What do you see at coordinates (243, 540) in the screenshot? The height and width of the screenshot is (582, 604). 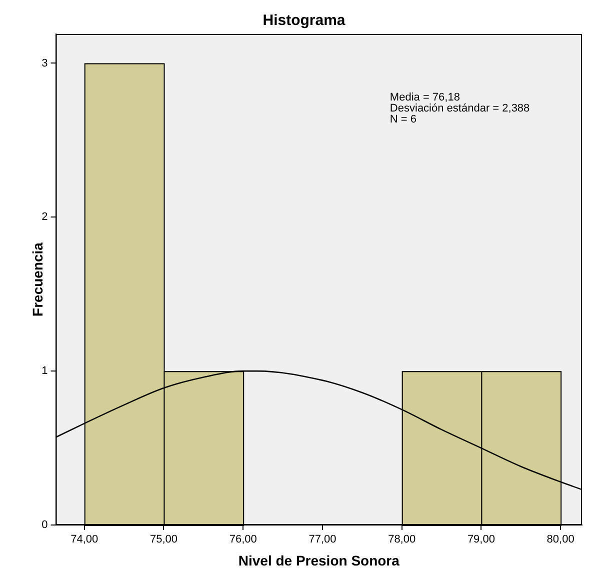 I see `x-tick-label: 76,00` at bounding box center [243, 540].